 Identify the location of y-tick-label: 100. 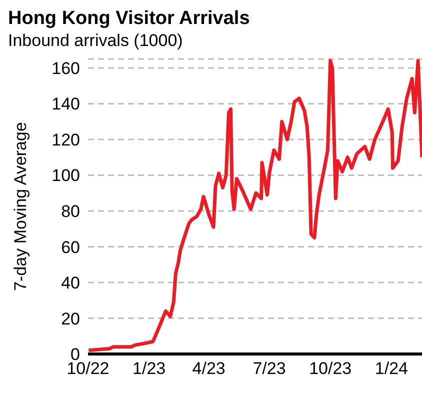
(66, 176).